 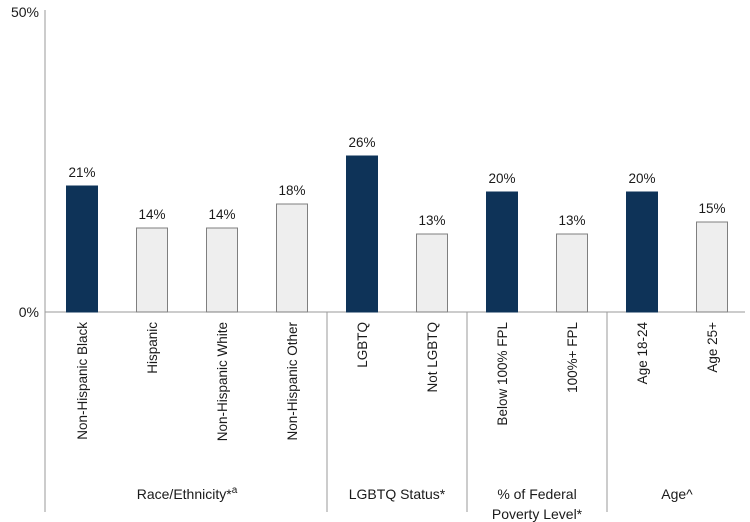 What do you see at coordinates (25, 12) in the screenshot?
I see `y-tick-label-max: 50%` at bounding box center [25, 12].